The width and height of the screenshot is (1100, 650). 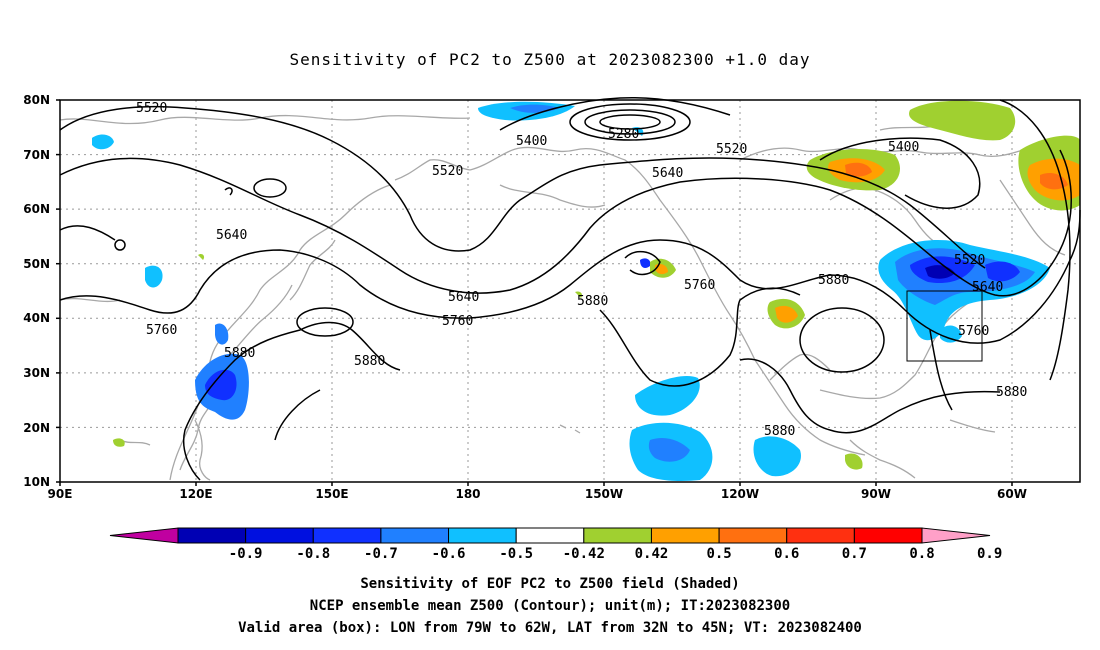 I want to click on longitude-labels: 90E 120E 150E 180 150W 120W 90W 60W, so click(x=537, y=494).